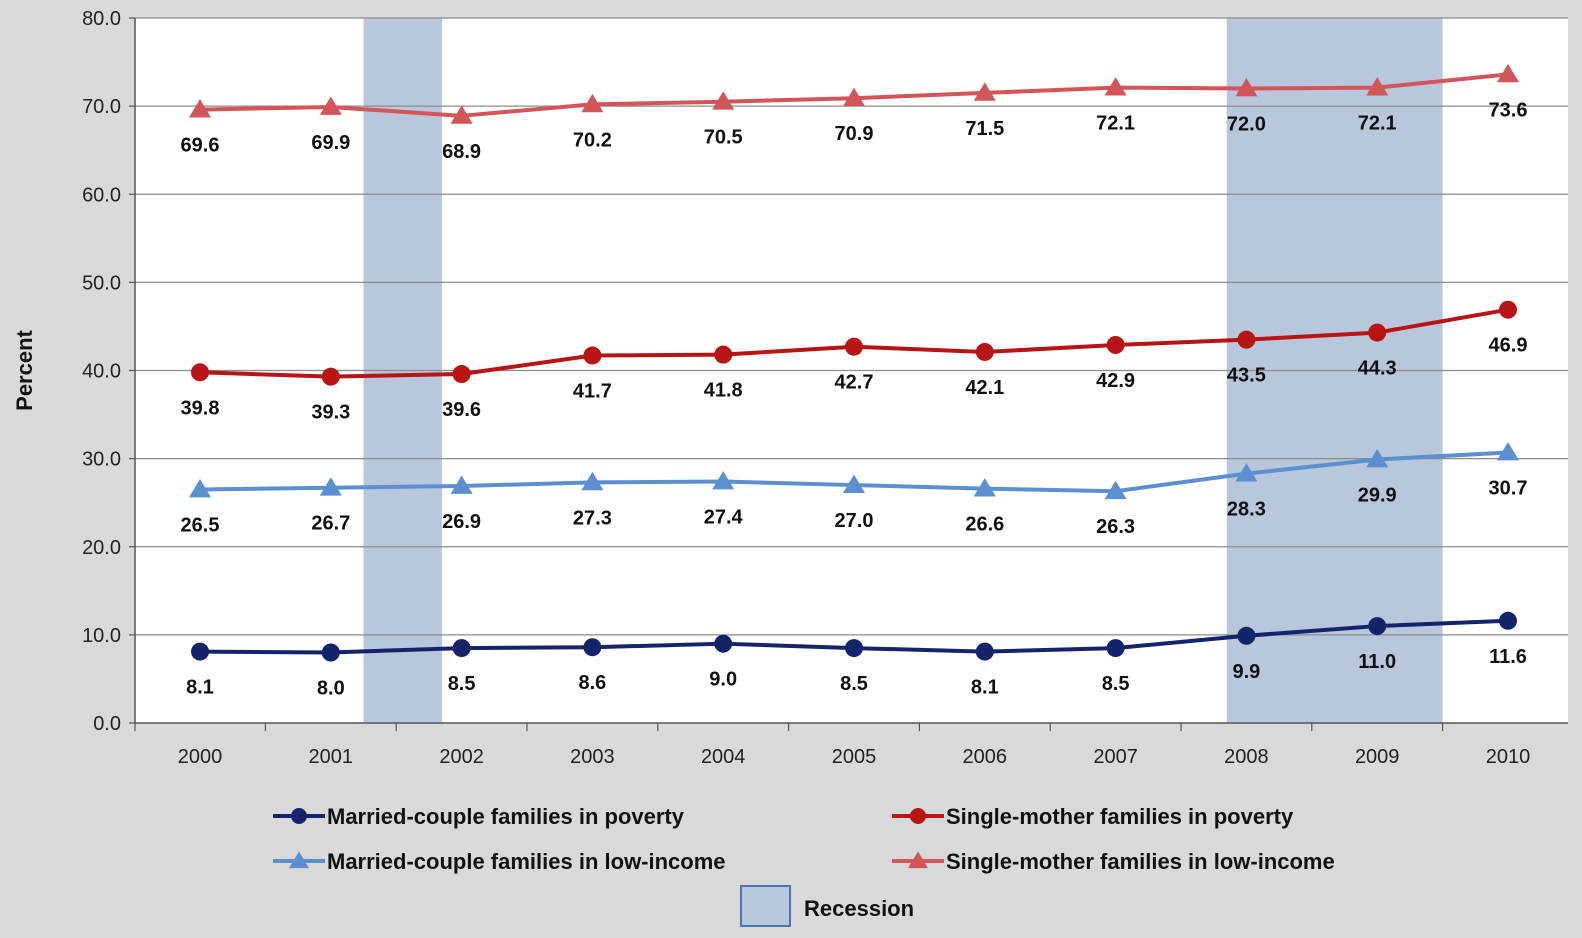  What do you see at coordinates (723, 680) in the screenshot?
I see `data-label: 9.0` at bounding box center [723, 680].